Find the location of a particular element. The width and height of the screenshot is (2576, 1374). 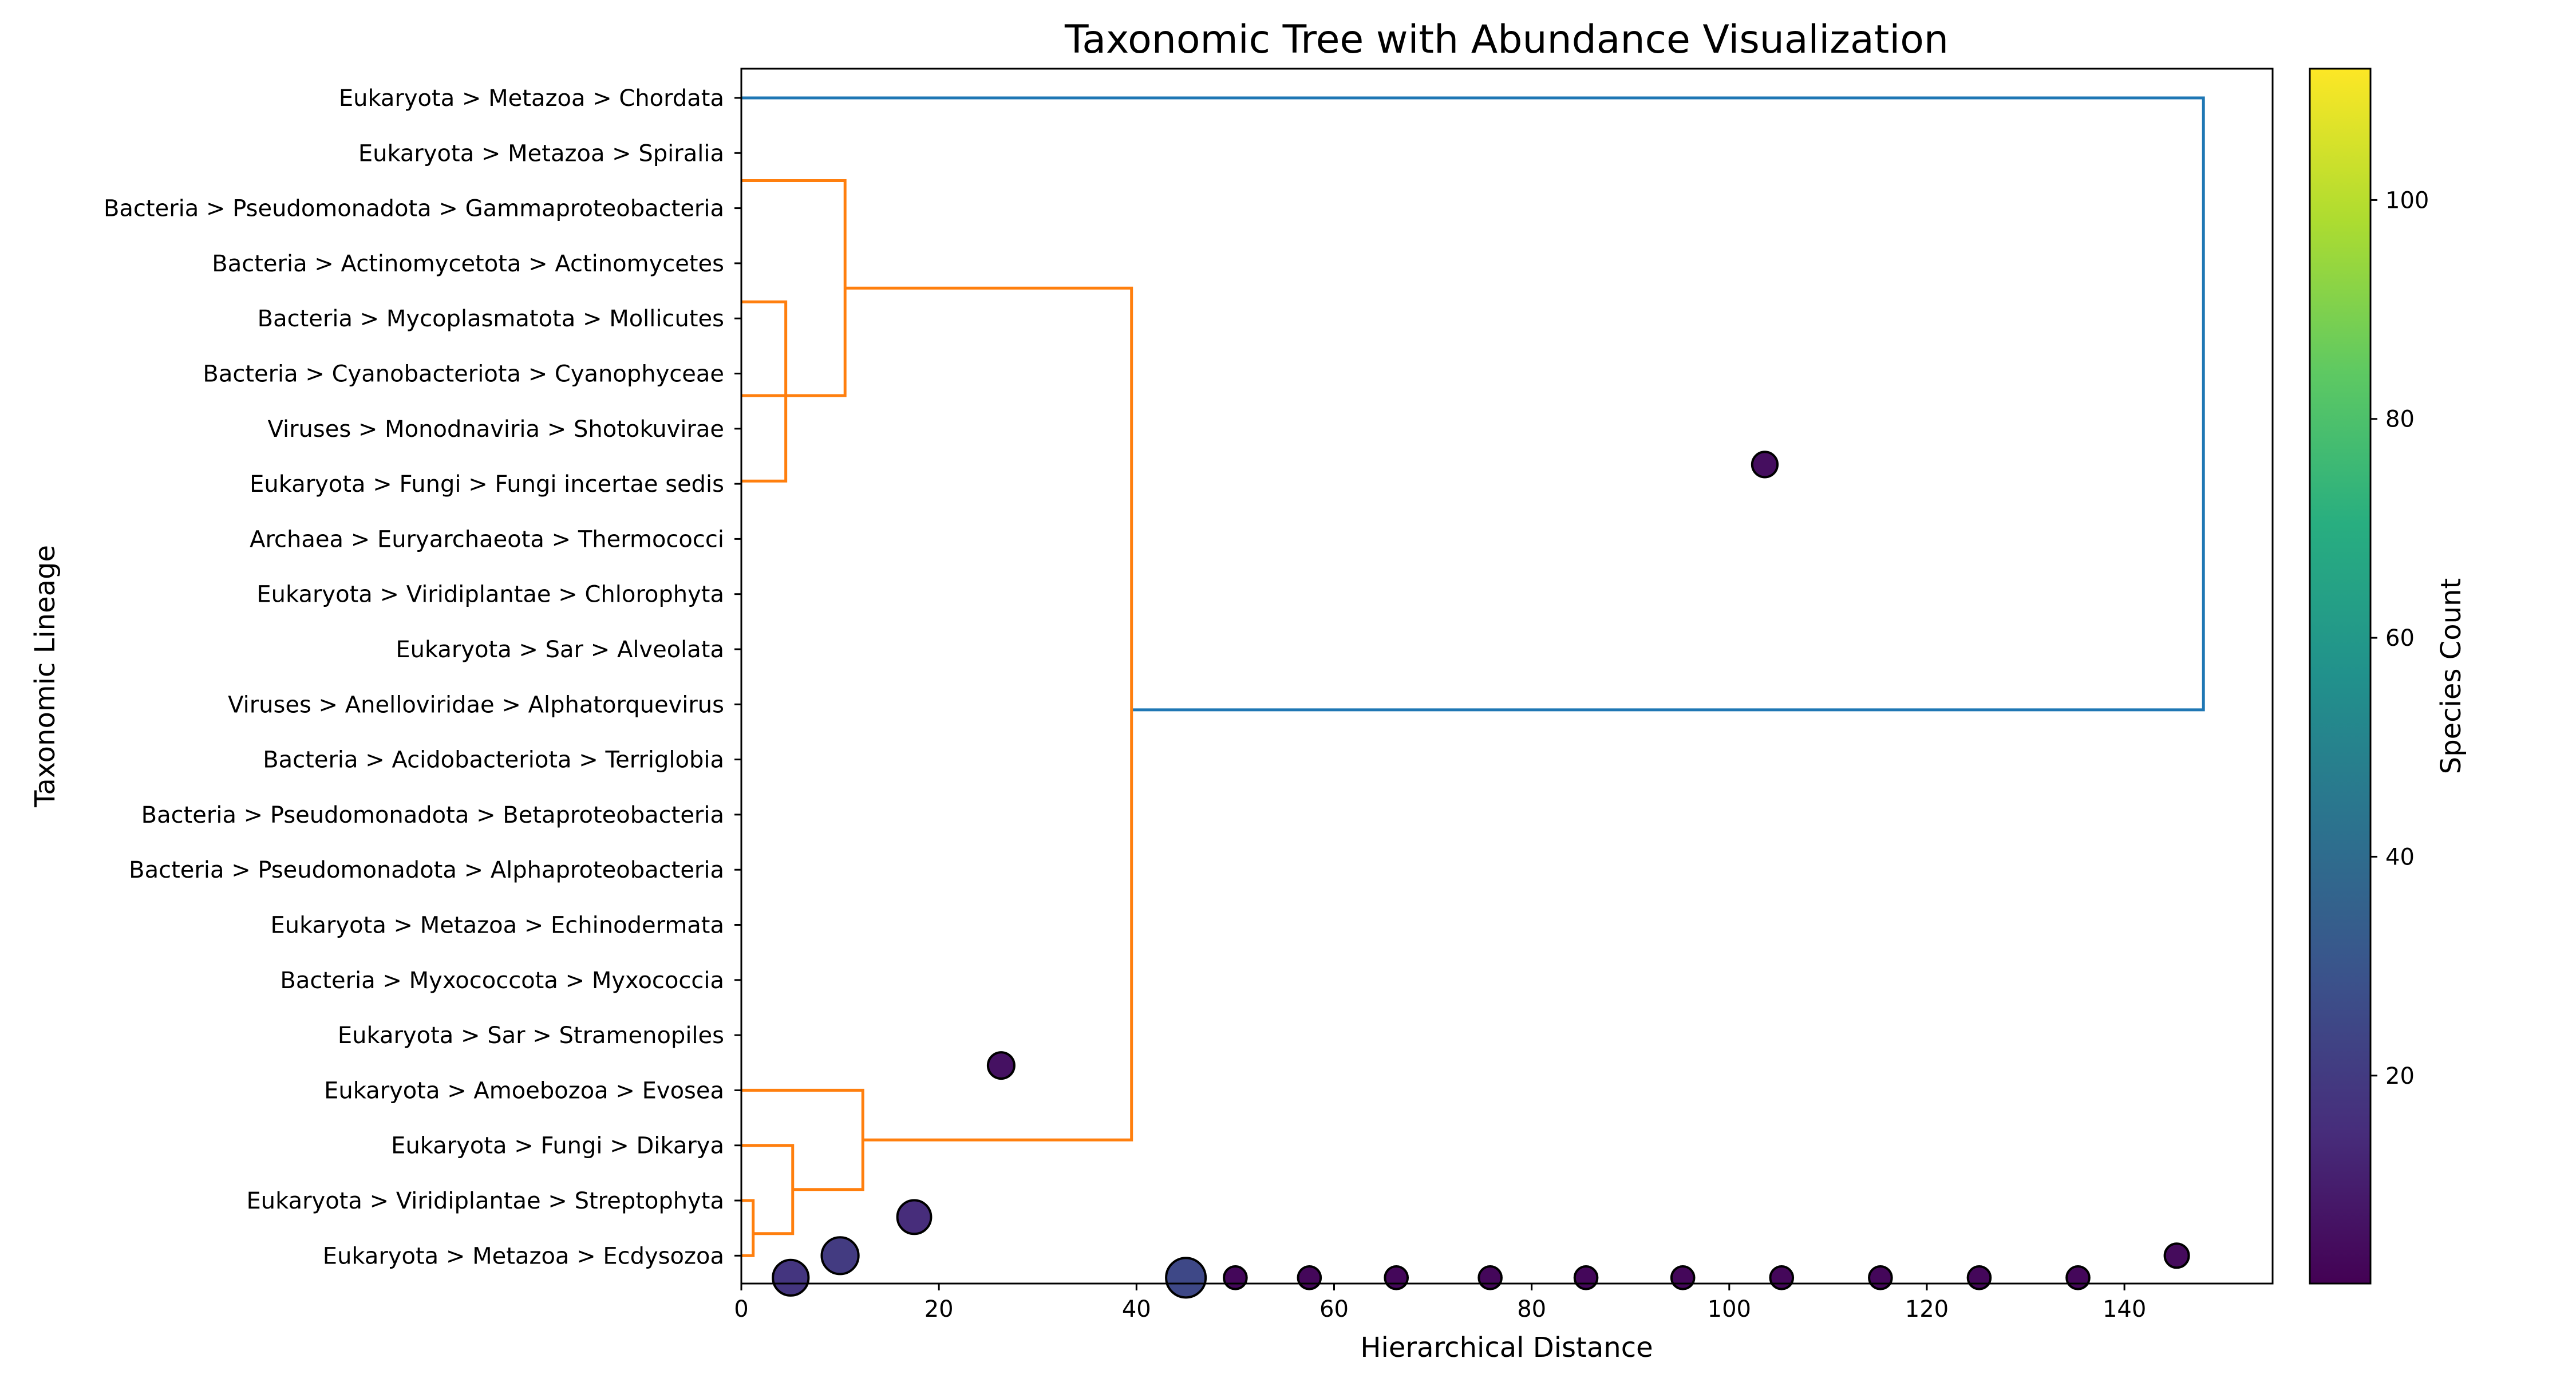

x-tick-label: 0 is located at coordinates (741, 1309).